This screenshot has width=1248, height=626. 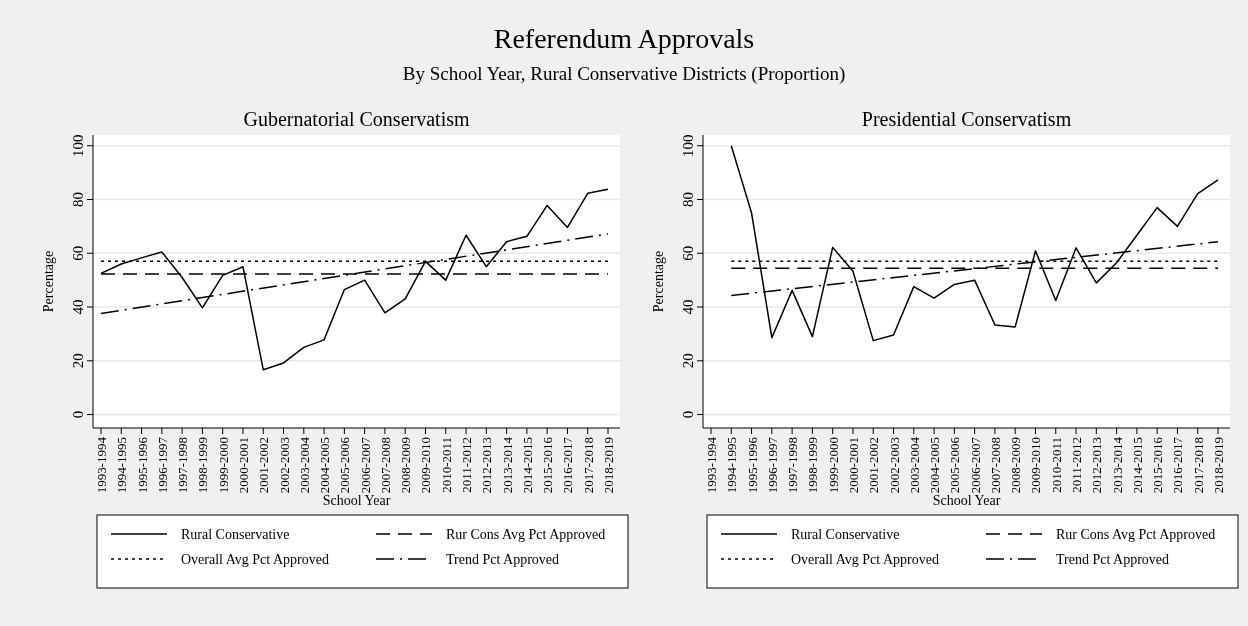 I want to click on chart-title: Presidential Conservatism, so click(x=966, y=119).